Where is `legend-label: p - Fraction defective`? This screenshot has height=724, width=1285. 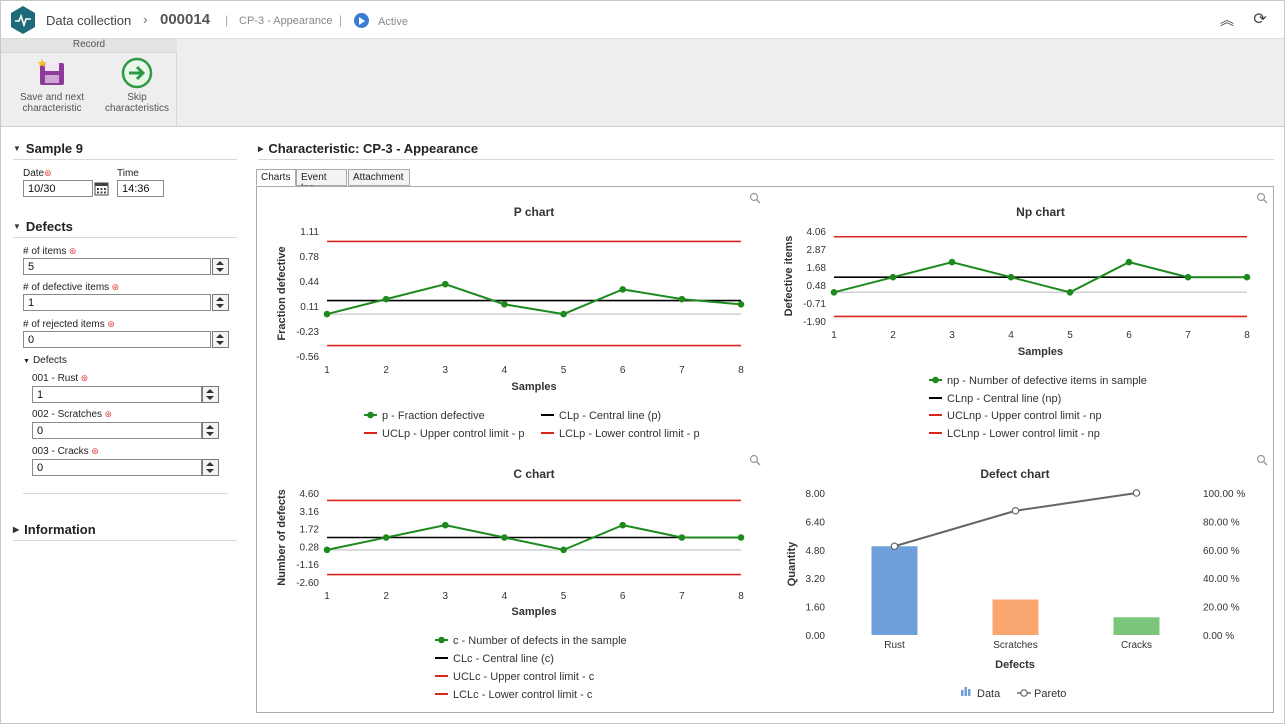
legend-label: p - Fraction defective is located at coordinates (433, 416).